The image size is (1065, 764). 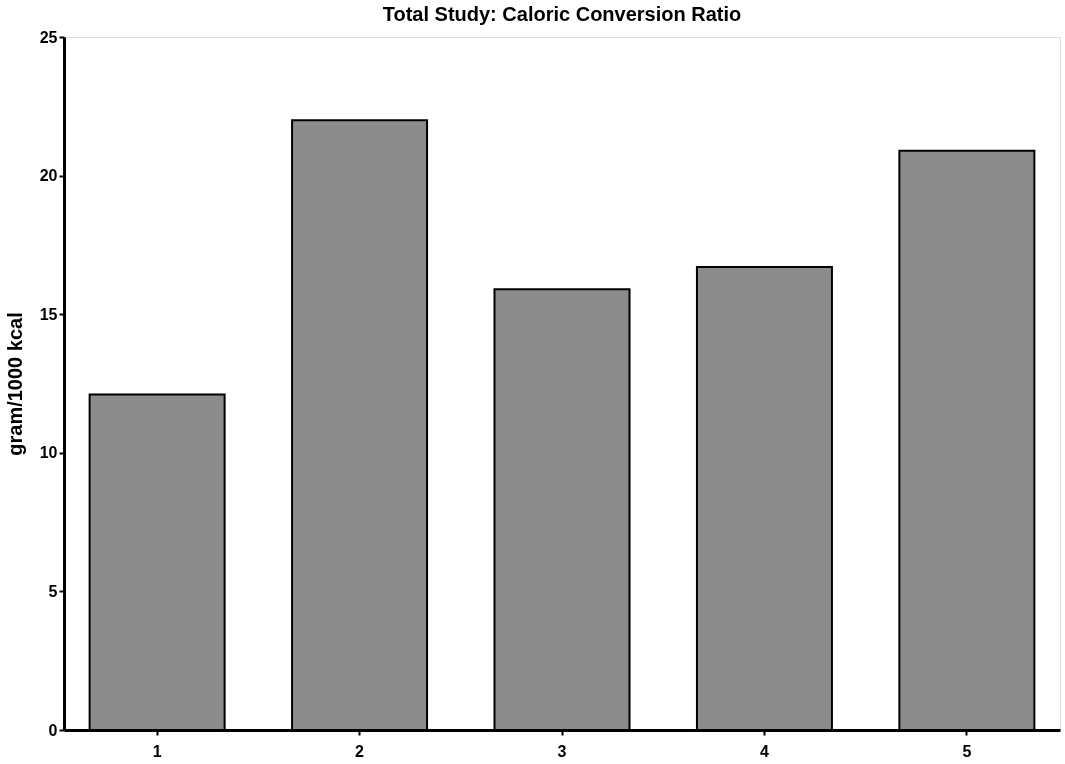 I want to click on x-tick-label: 3, so click(x=562, y=751).